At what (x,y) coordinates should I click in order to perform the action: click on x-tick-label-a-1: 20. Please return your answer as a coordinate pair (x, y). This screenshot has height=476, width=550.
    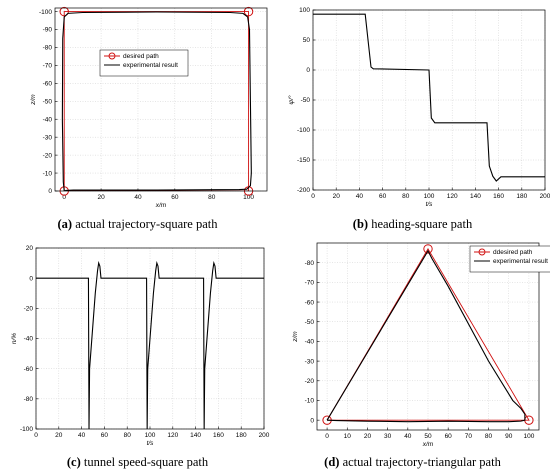
    Looking at the image, I should click on (101, 197).